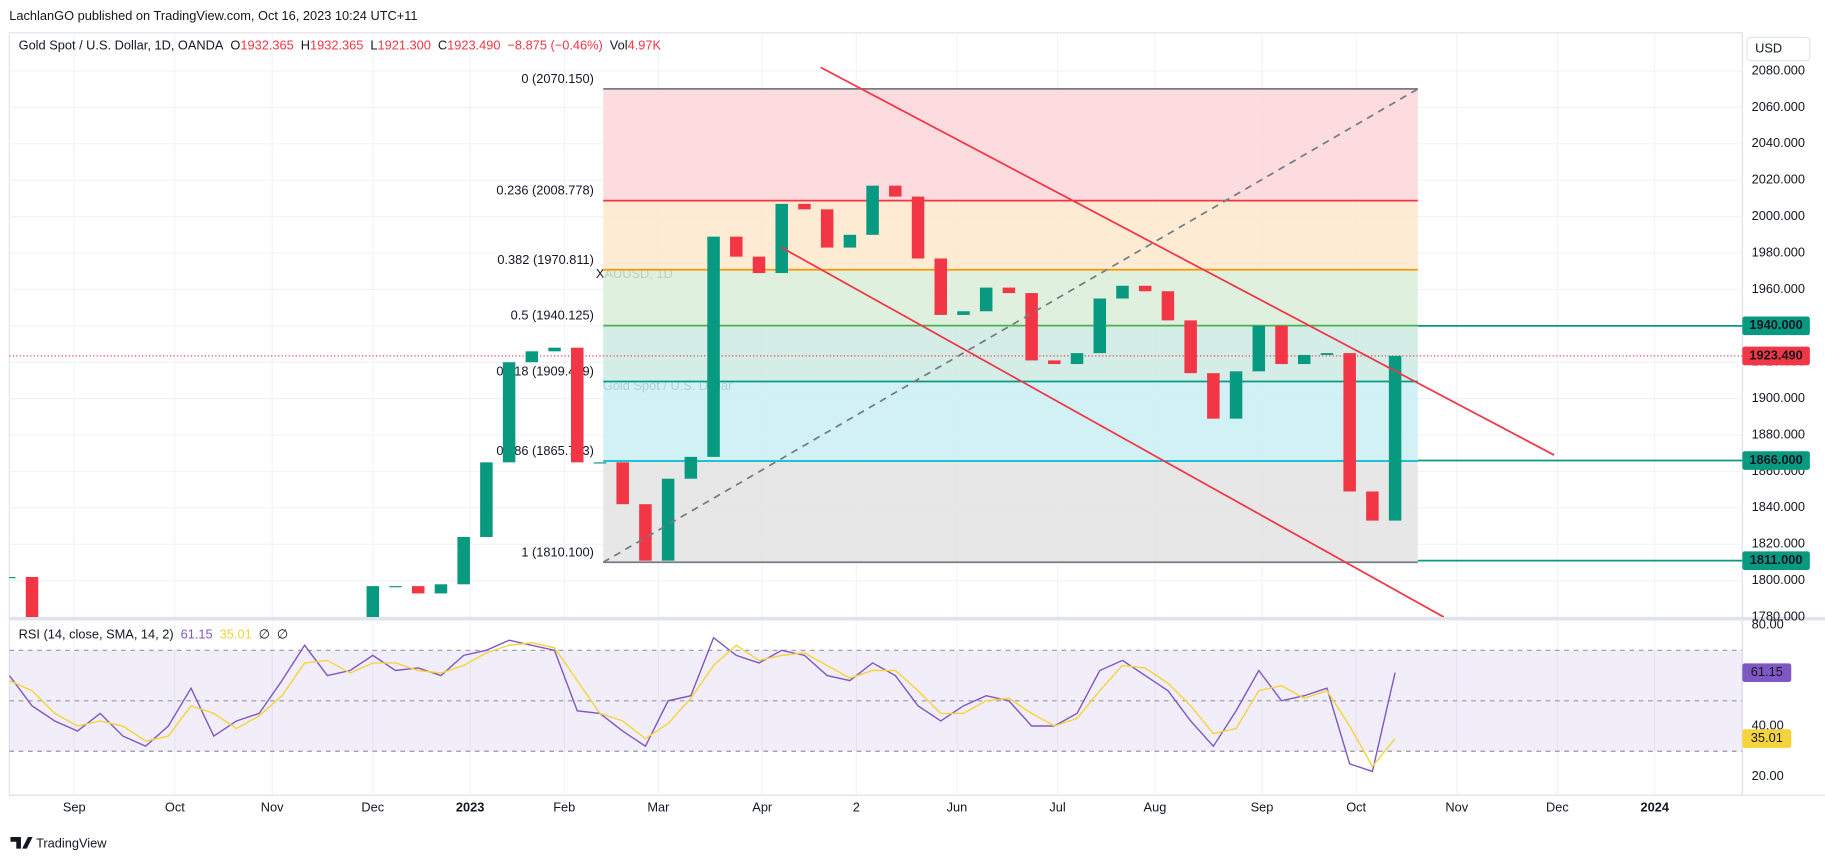 The height and width of the screenshot is (864, 1825). I want to click on rsi-legend: RSI (14, close, SMA, 14, 2) 61.15 35.01 ∅ ∅, so click(153, 634).